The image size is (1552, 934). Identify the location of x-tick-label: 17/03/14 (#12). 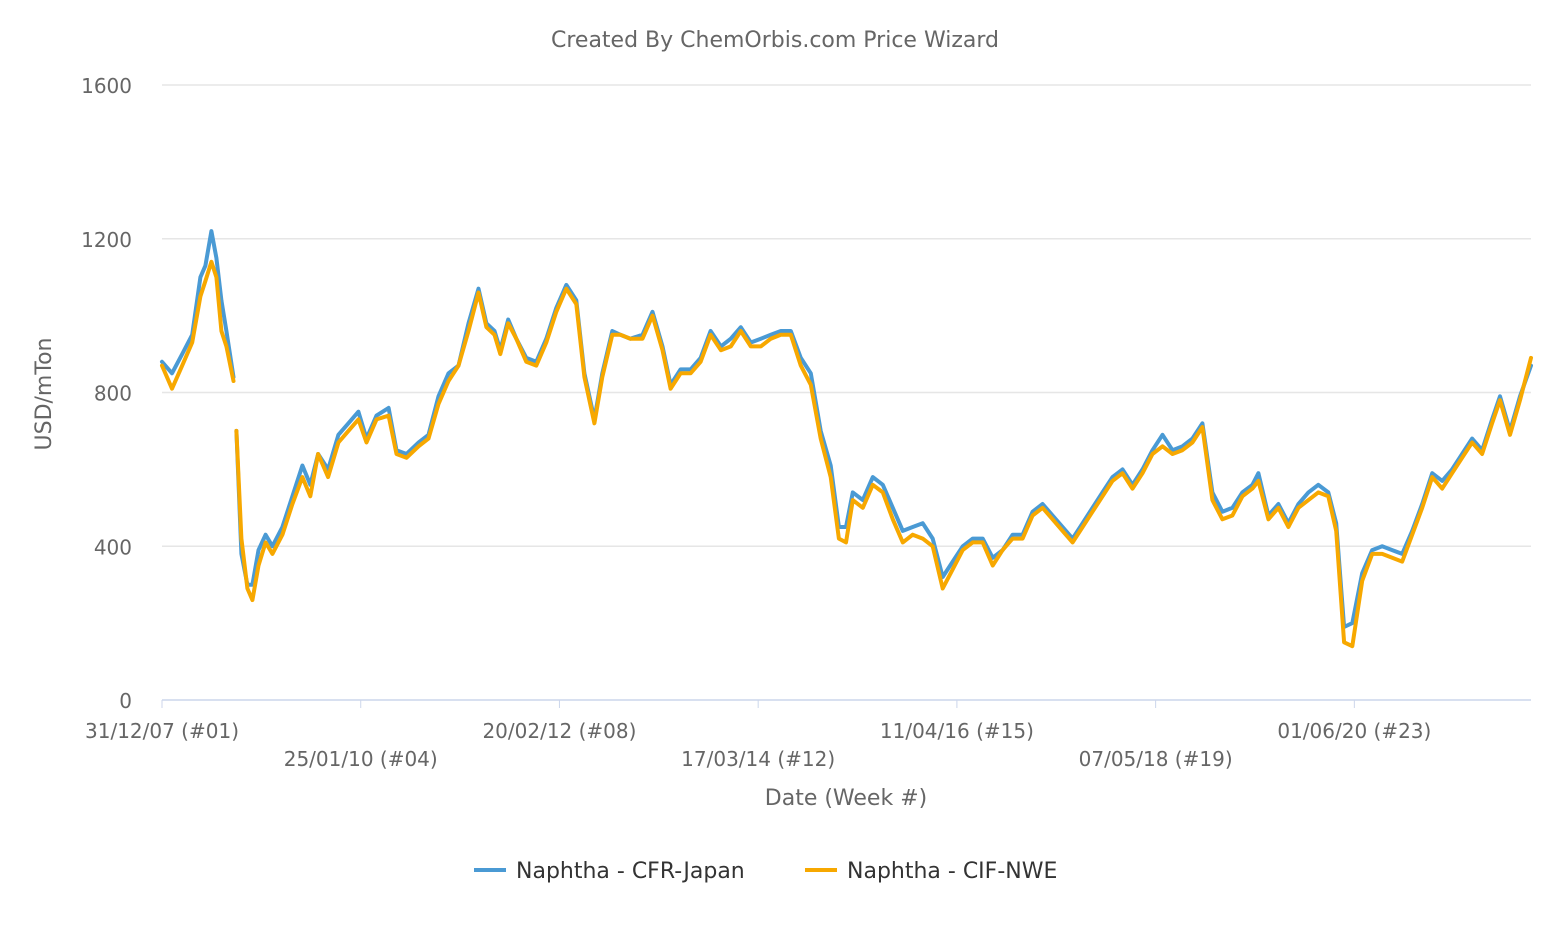
(758, 759).